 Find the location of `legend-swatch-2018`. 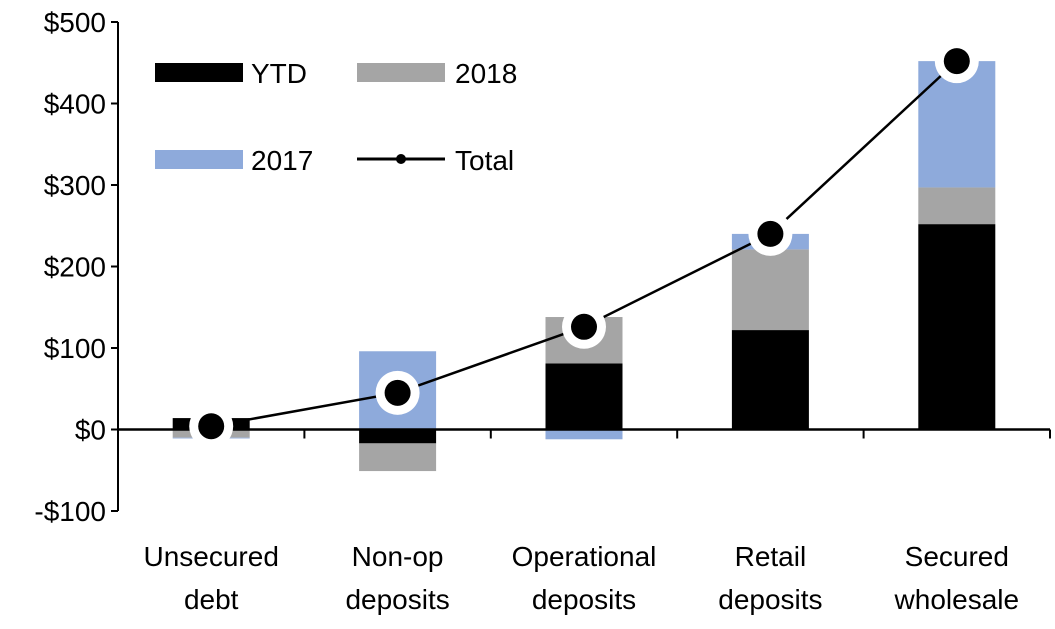

legend-swatch-2018 is located at coordinates (401, 72).